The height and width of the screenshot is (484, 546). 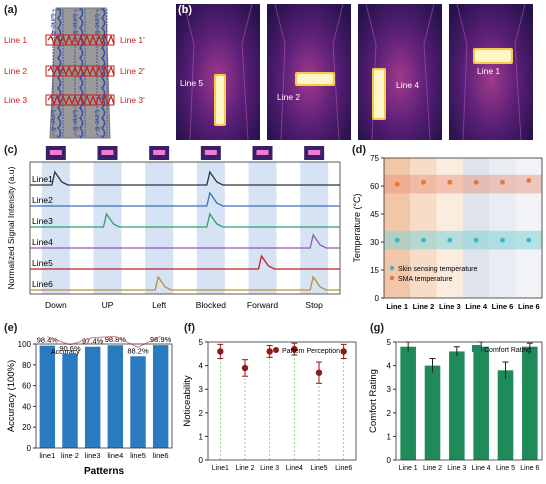 What do you see at coordinates (92, 397) in the screenshot?
I see `bar-line3` at bounding box center [92, 397].